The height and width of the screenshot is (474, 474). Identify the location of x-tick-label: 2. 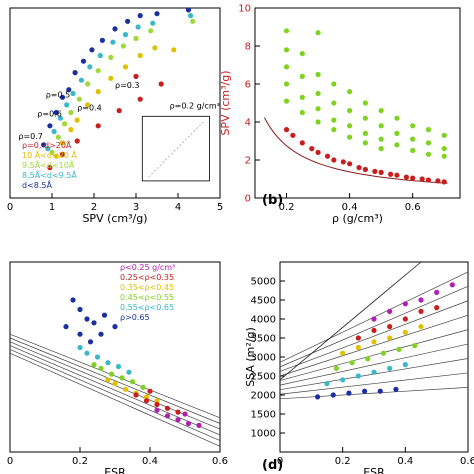
(94, 207).